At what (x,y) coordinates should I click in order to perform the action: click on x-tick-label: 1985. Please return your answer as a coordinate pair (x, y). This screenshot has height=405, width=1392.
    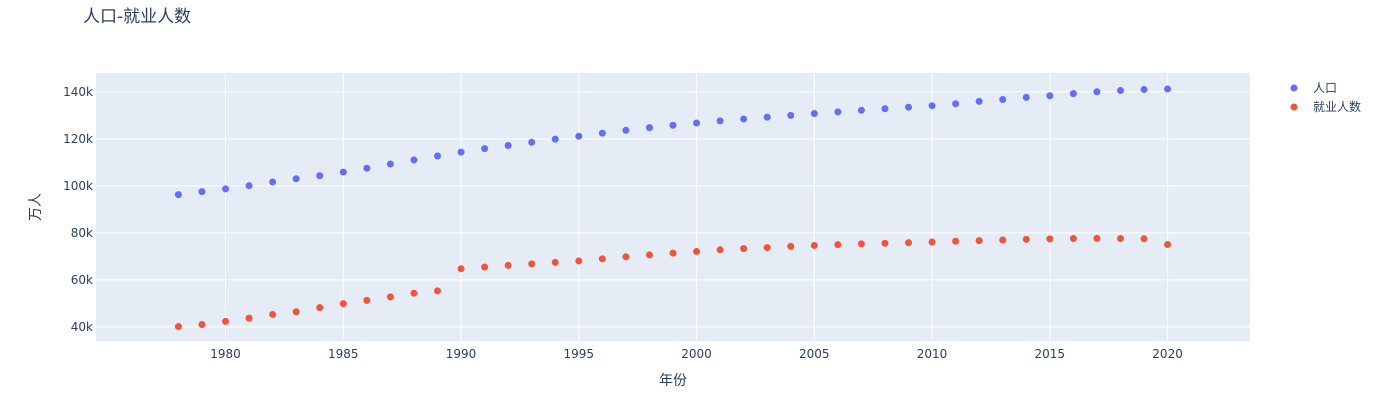
    Looking at the image, I should click on (343, 354).